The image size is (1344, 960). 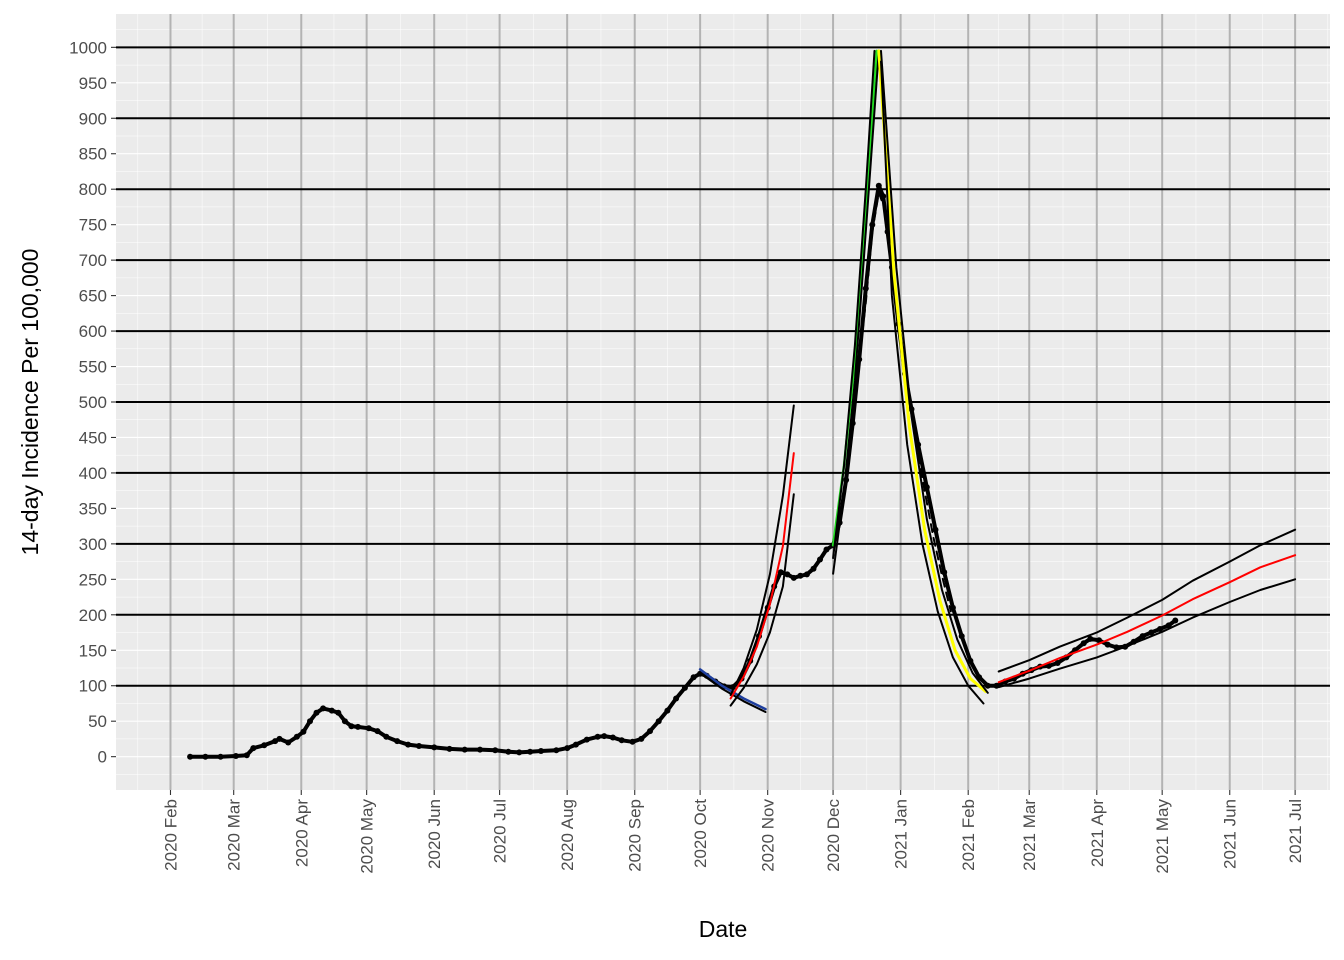 I want to click on y-tick-label: 950, so click(x=93, y=83).